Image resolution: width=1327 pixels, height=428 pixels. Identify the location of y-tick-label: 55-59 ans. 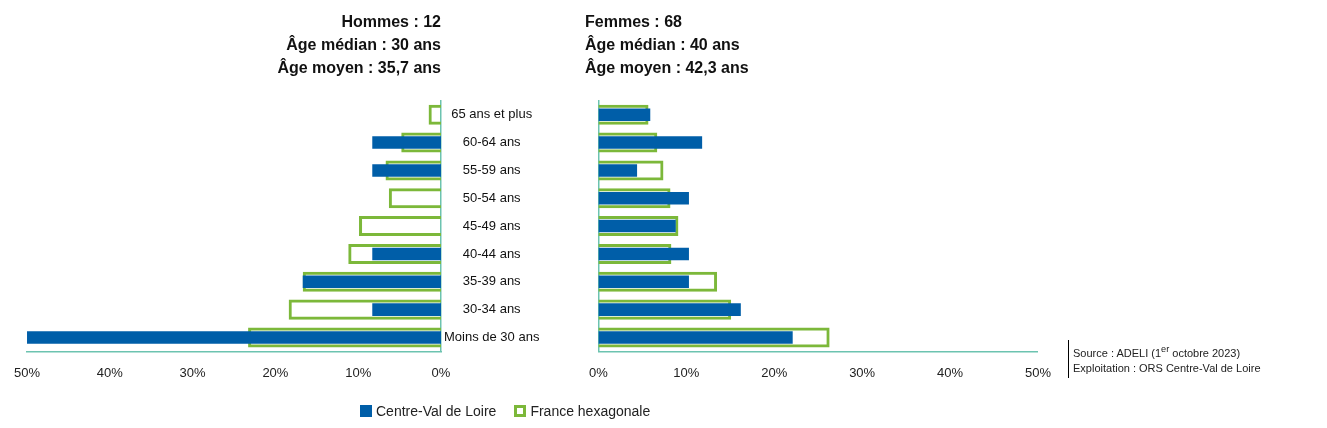
(492, 169).